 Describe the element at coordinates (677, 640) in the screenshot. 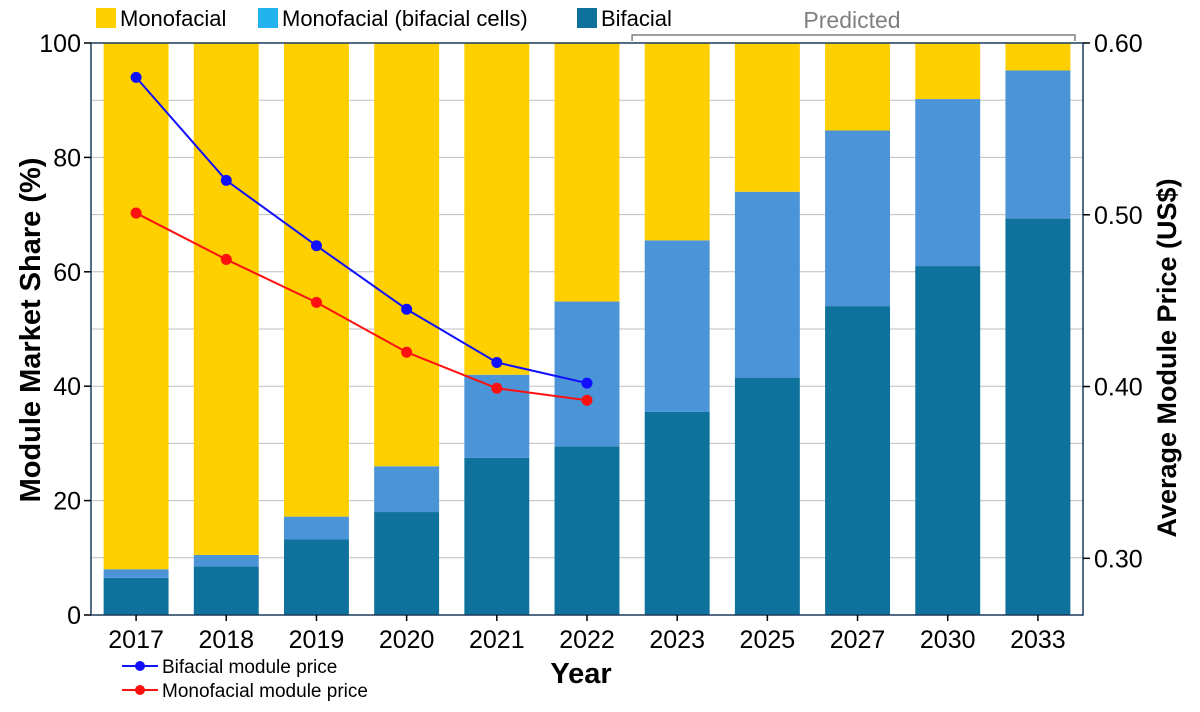

I see `x-tick-label: 2023` at that location.